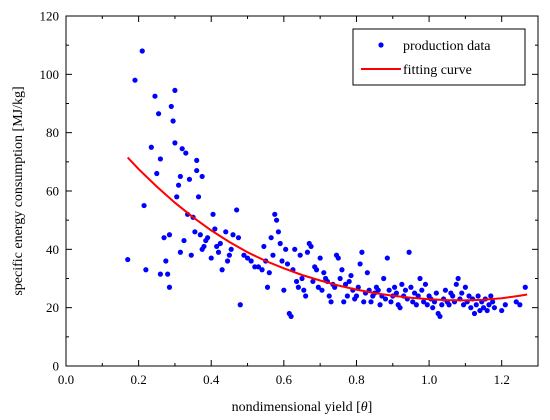 The image size is (550, 420). What do you see at coordinates (439, 57) in the screenshot?
I see `legend: production data fitting curve` at bounding box center [439, 57].